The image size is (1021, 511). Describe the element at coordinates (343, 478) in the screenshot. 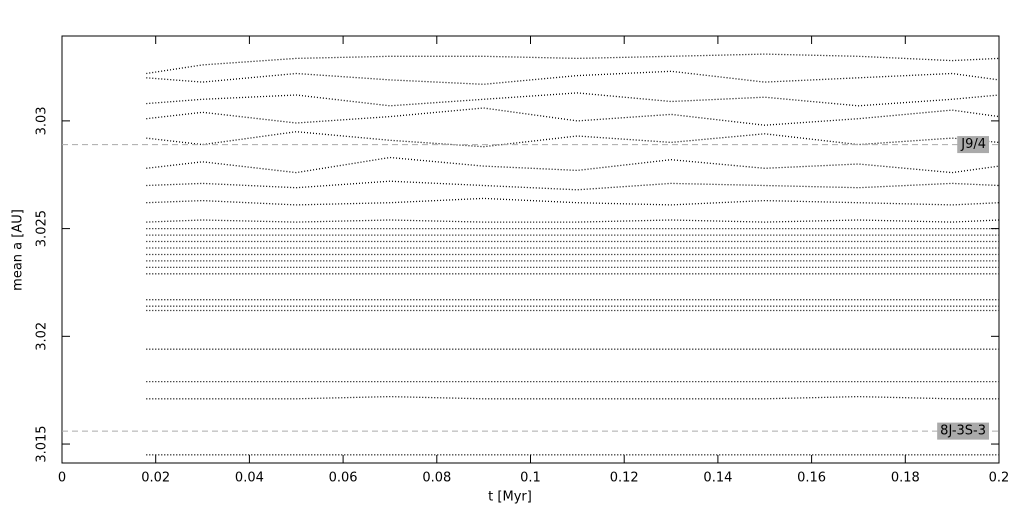

I see `x-tick-label: 0.06` at that location.